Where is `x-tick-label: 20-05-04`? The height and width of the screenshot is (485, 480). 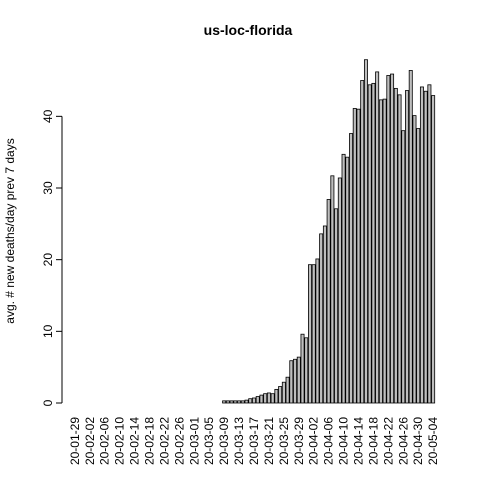 x-tick-label: 20-05-04 is located at coordinates (433, 441).